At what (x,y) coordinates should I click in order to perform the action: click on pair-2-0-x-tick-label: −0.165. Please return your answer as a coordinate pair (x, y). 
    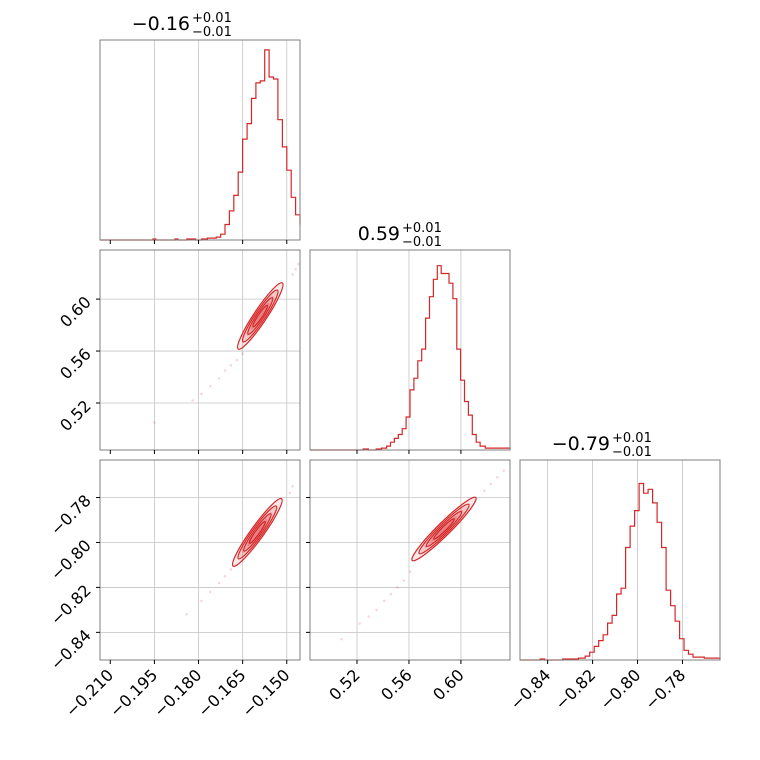
    Looking at the image, I should click on (221, 692).